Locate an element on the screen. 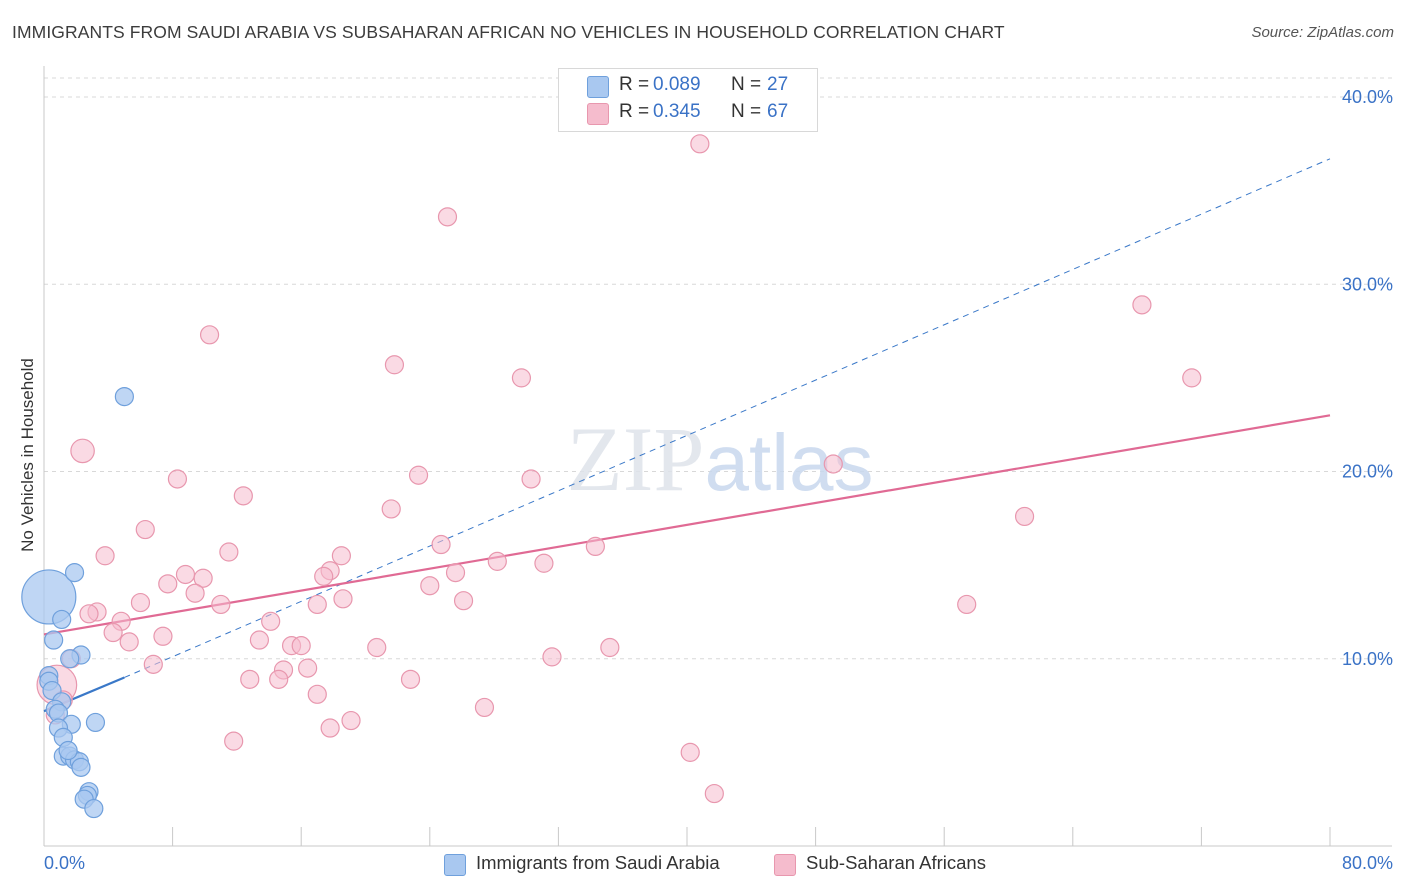  watermark: ZIPatlas is located at coordinates (720, 459).